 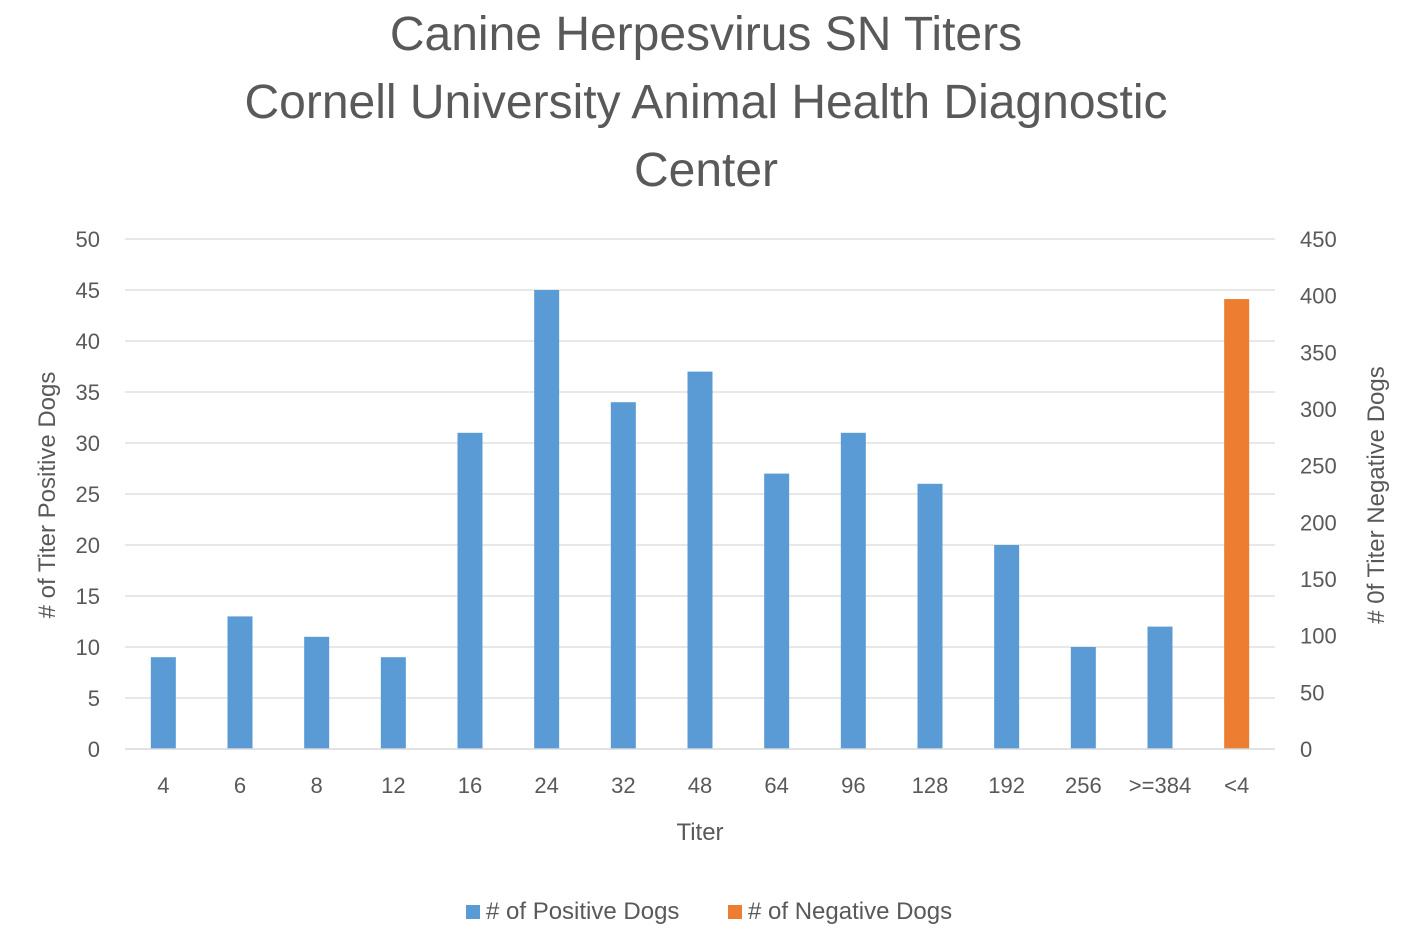 What do you see at coordinates (88, 443) in the screenshot?
I see `left-tick-label: 30` at bounding box center [88, 443].